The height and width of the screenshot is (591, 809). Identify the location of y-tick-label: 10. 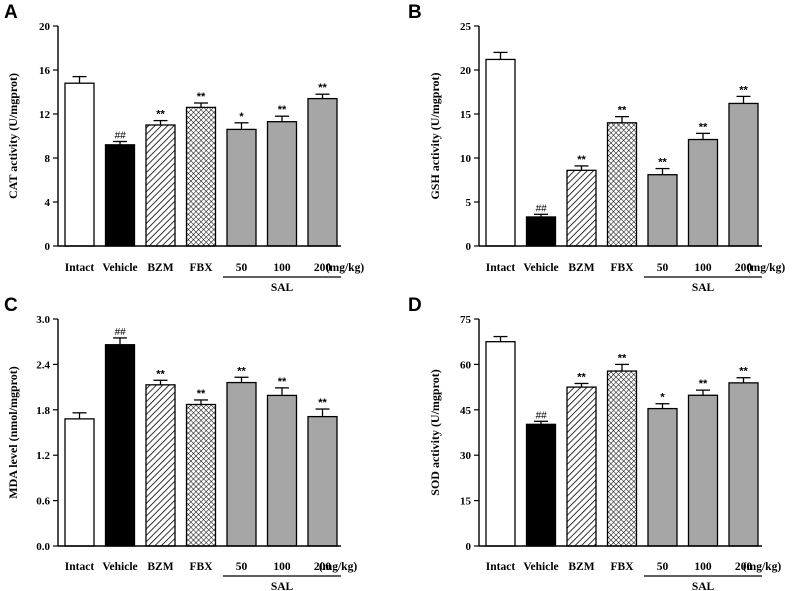
(466, 159).